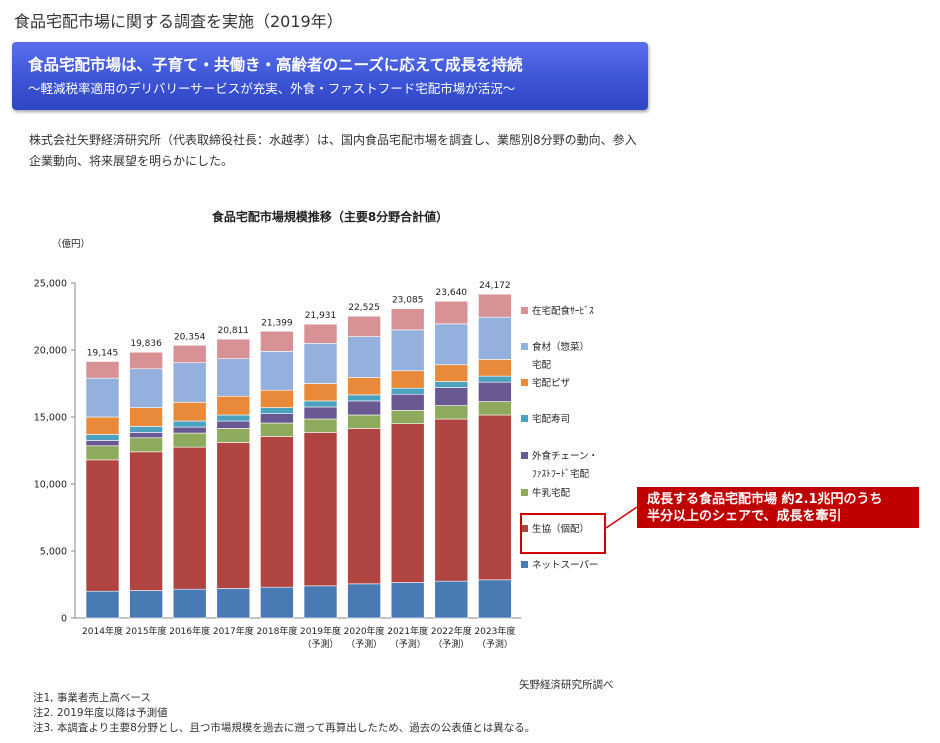 The width and height of the screenshot is (940, 743). Describe the element at coordinates (565, 456) in the screenshot. I see `legend-label: 外食チェーン・` at that location.